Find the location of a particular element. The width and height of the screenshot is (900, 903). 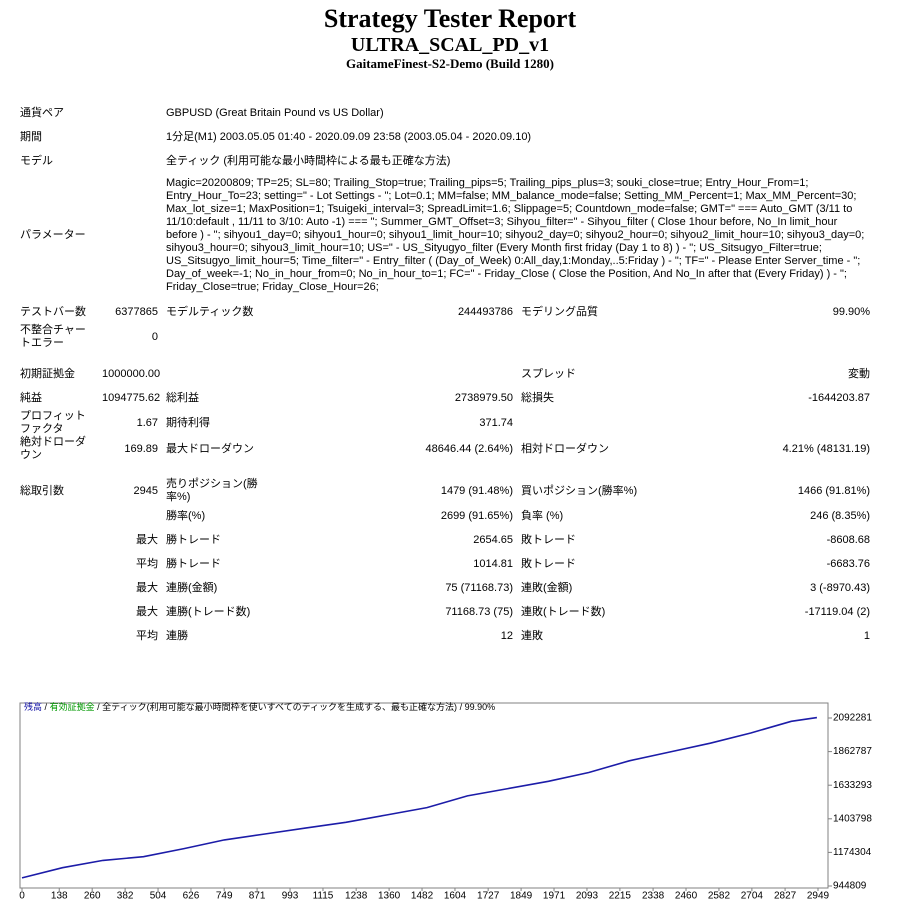

report-cell: -1644203.87 is located at coordinates (839, 397).